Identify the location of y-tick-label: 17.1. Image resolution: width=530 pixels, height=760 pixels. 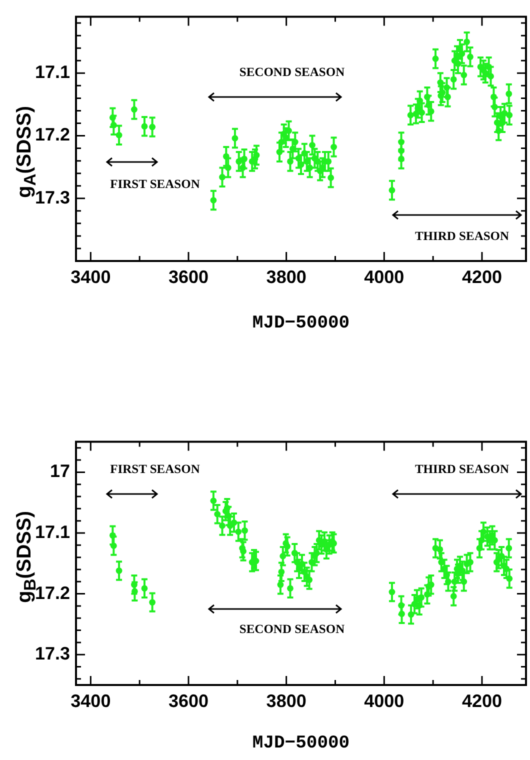
(52, 72).